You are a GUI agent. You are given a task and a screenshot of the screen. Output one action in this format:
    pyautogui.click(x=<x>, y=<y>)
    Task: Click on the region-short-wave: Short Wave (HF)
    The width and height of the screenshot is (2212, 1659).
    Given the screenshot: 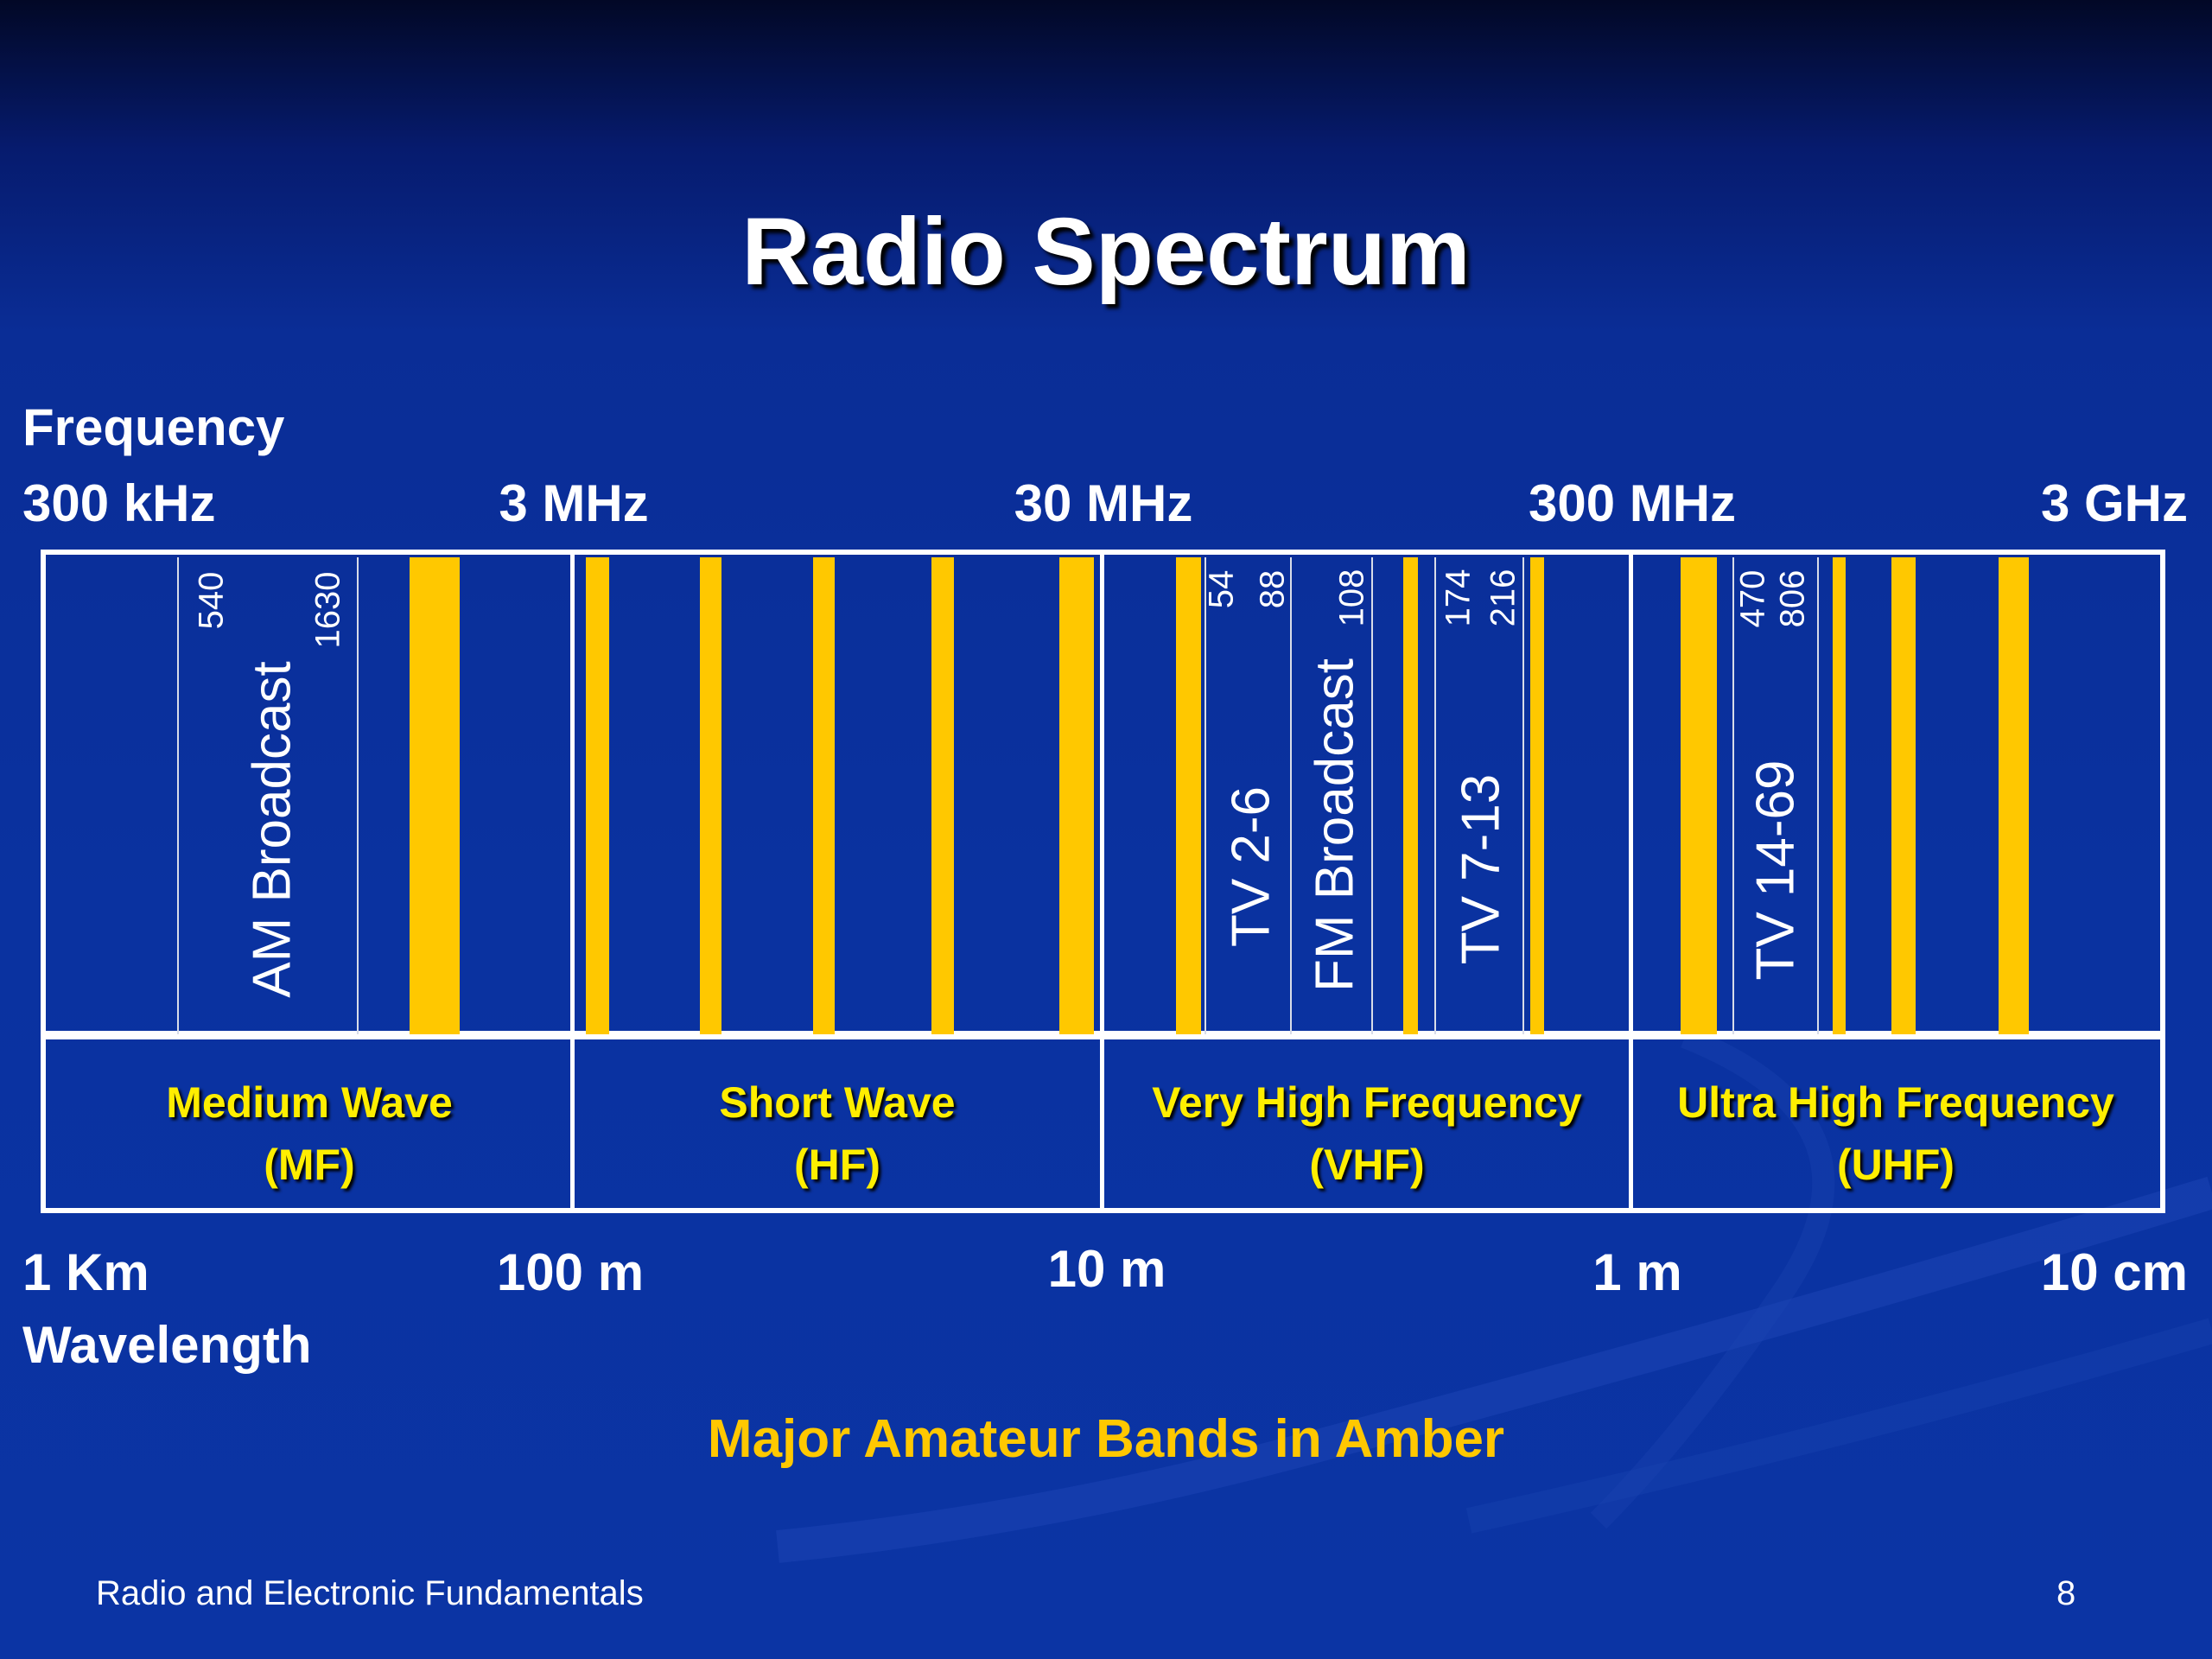 What is the action you would take?
    pyautogui.click(x=837, y=1133)
    